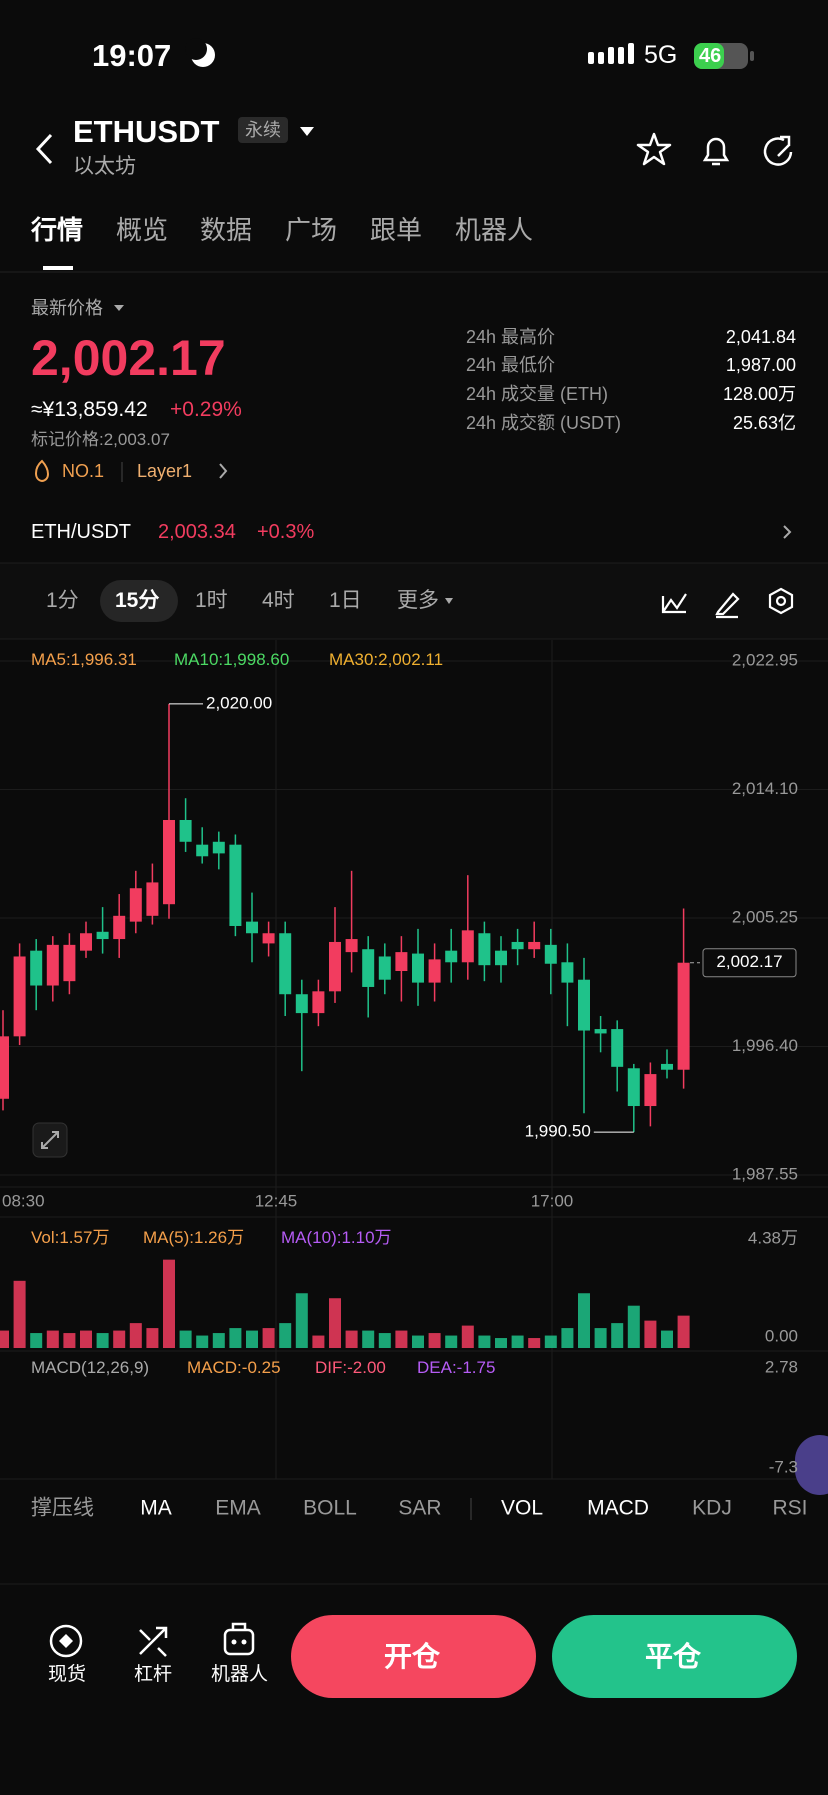 Image resolution: width=828 pixels, height=1795 pixels. What do you see at coordinates (232, 659) in the screenshot?
I see `ma-legend: MA10:1,998.60` at bounding box center [232, 659].